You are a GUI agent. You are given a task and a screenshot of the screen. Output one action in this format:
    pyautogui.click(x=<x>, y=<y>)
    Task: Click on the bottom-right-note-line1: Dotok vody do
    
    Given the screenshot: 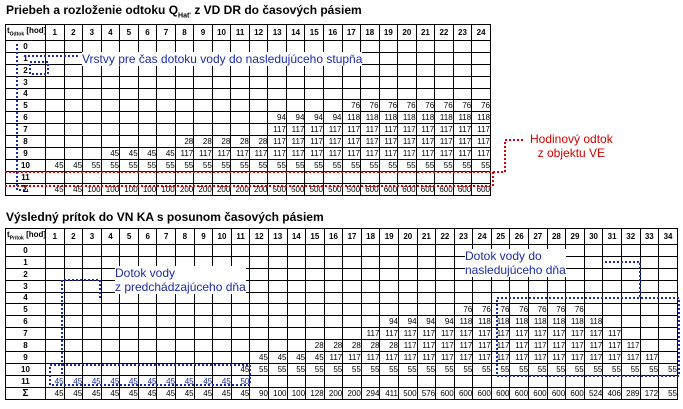 What is the action you would take?
    pyautogui.click(x=503, y=256)
    